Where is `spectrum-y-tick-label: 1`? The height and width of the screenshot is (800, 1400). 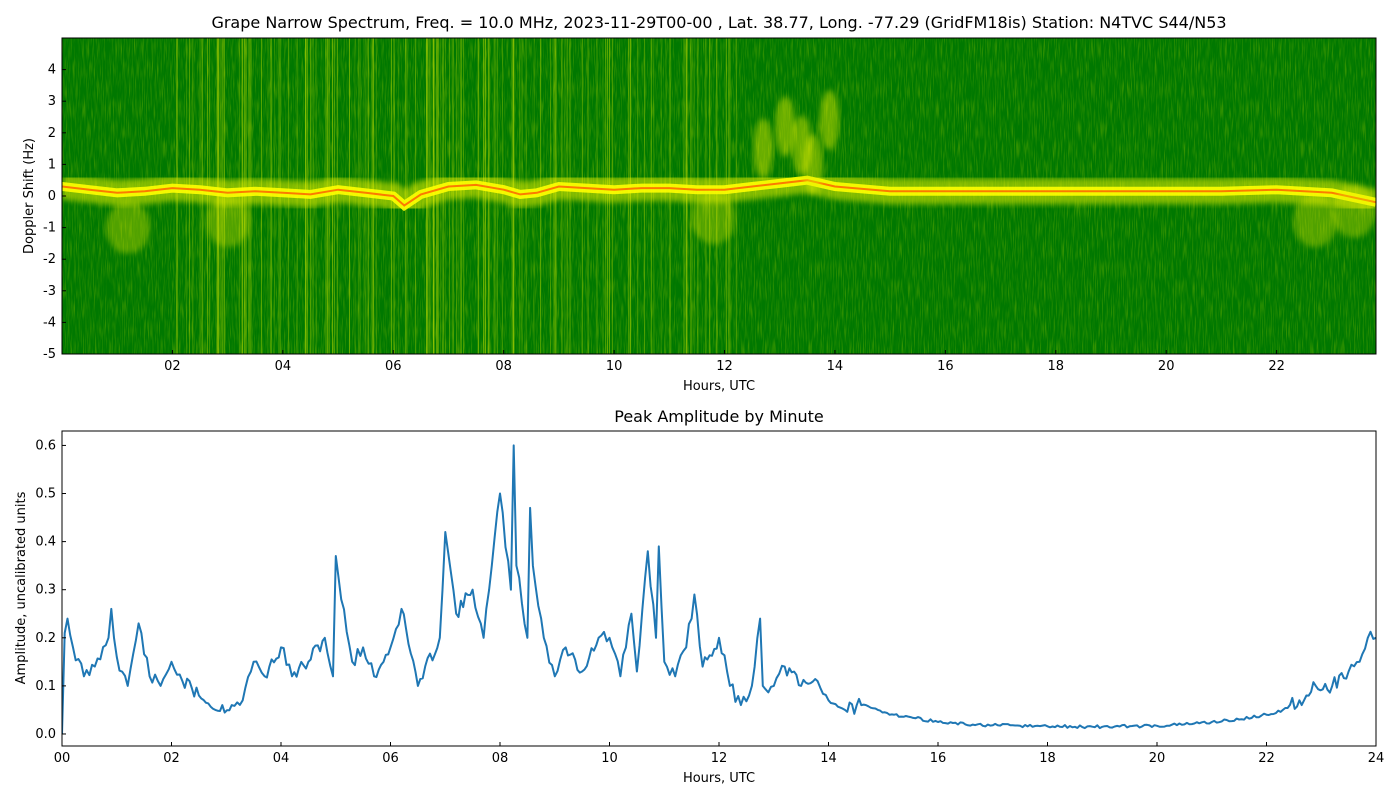 spectrum-y-tick-label: 1 is located at coordinates (52, 164).